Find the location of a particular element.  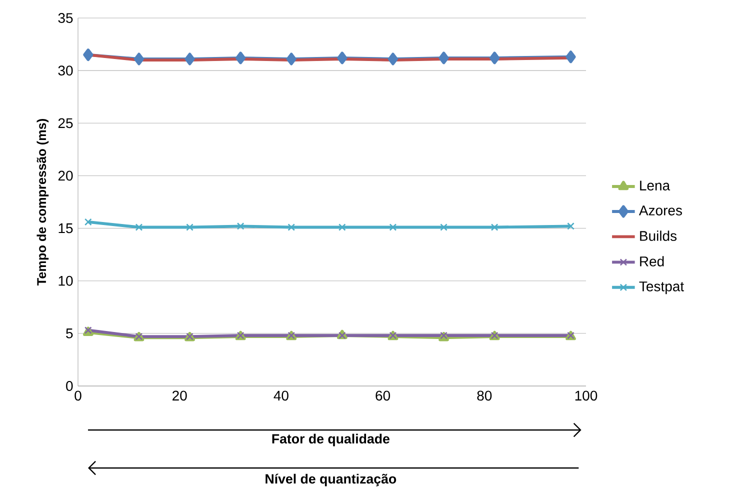

y-tick-label: 25 is located at coordinates (65, 123).